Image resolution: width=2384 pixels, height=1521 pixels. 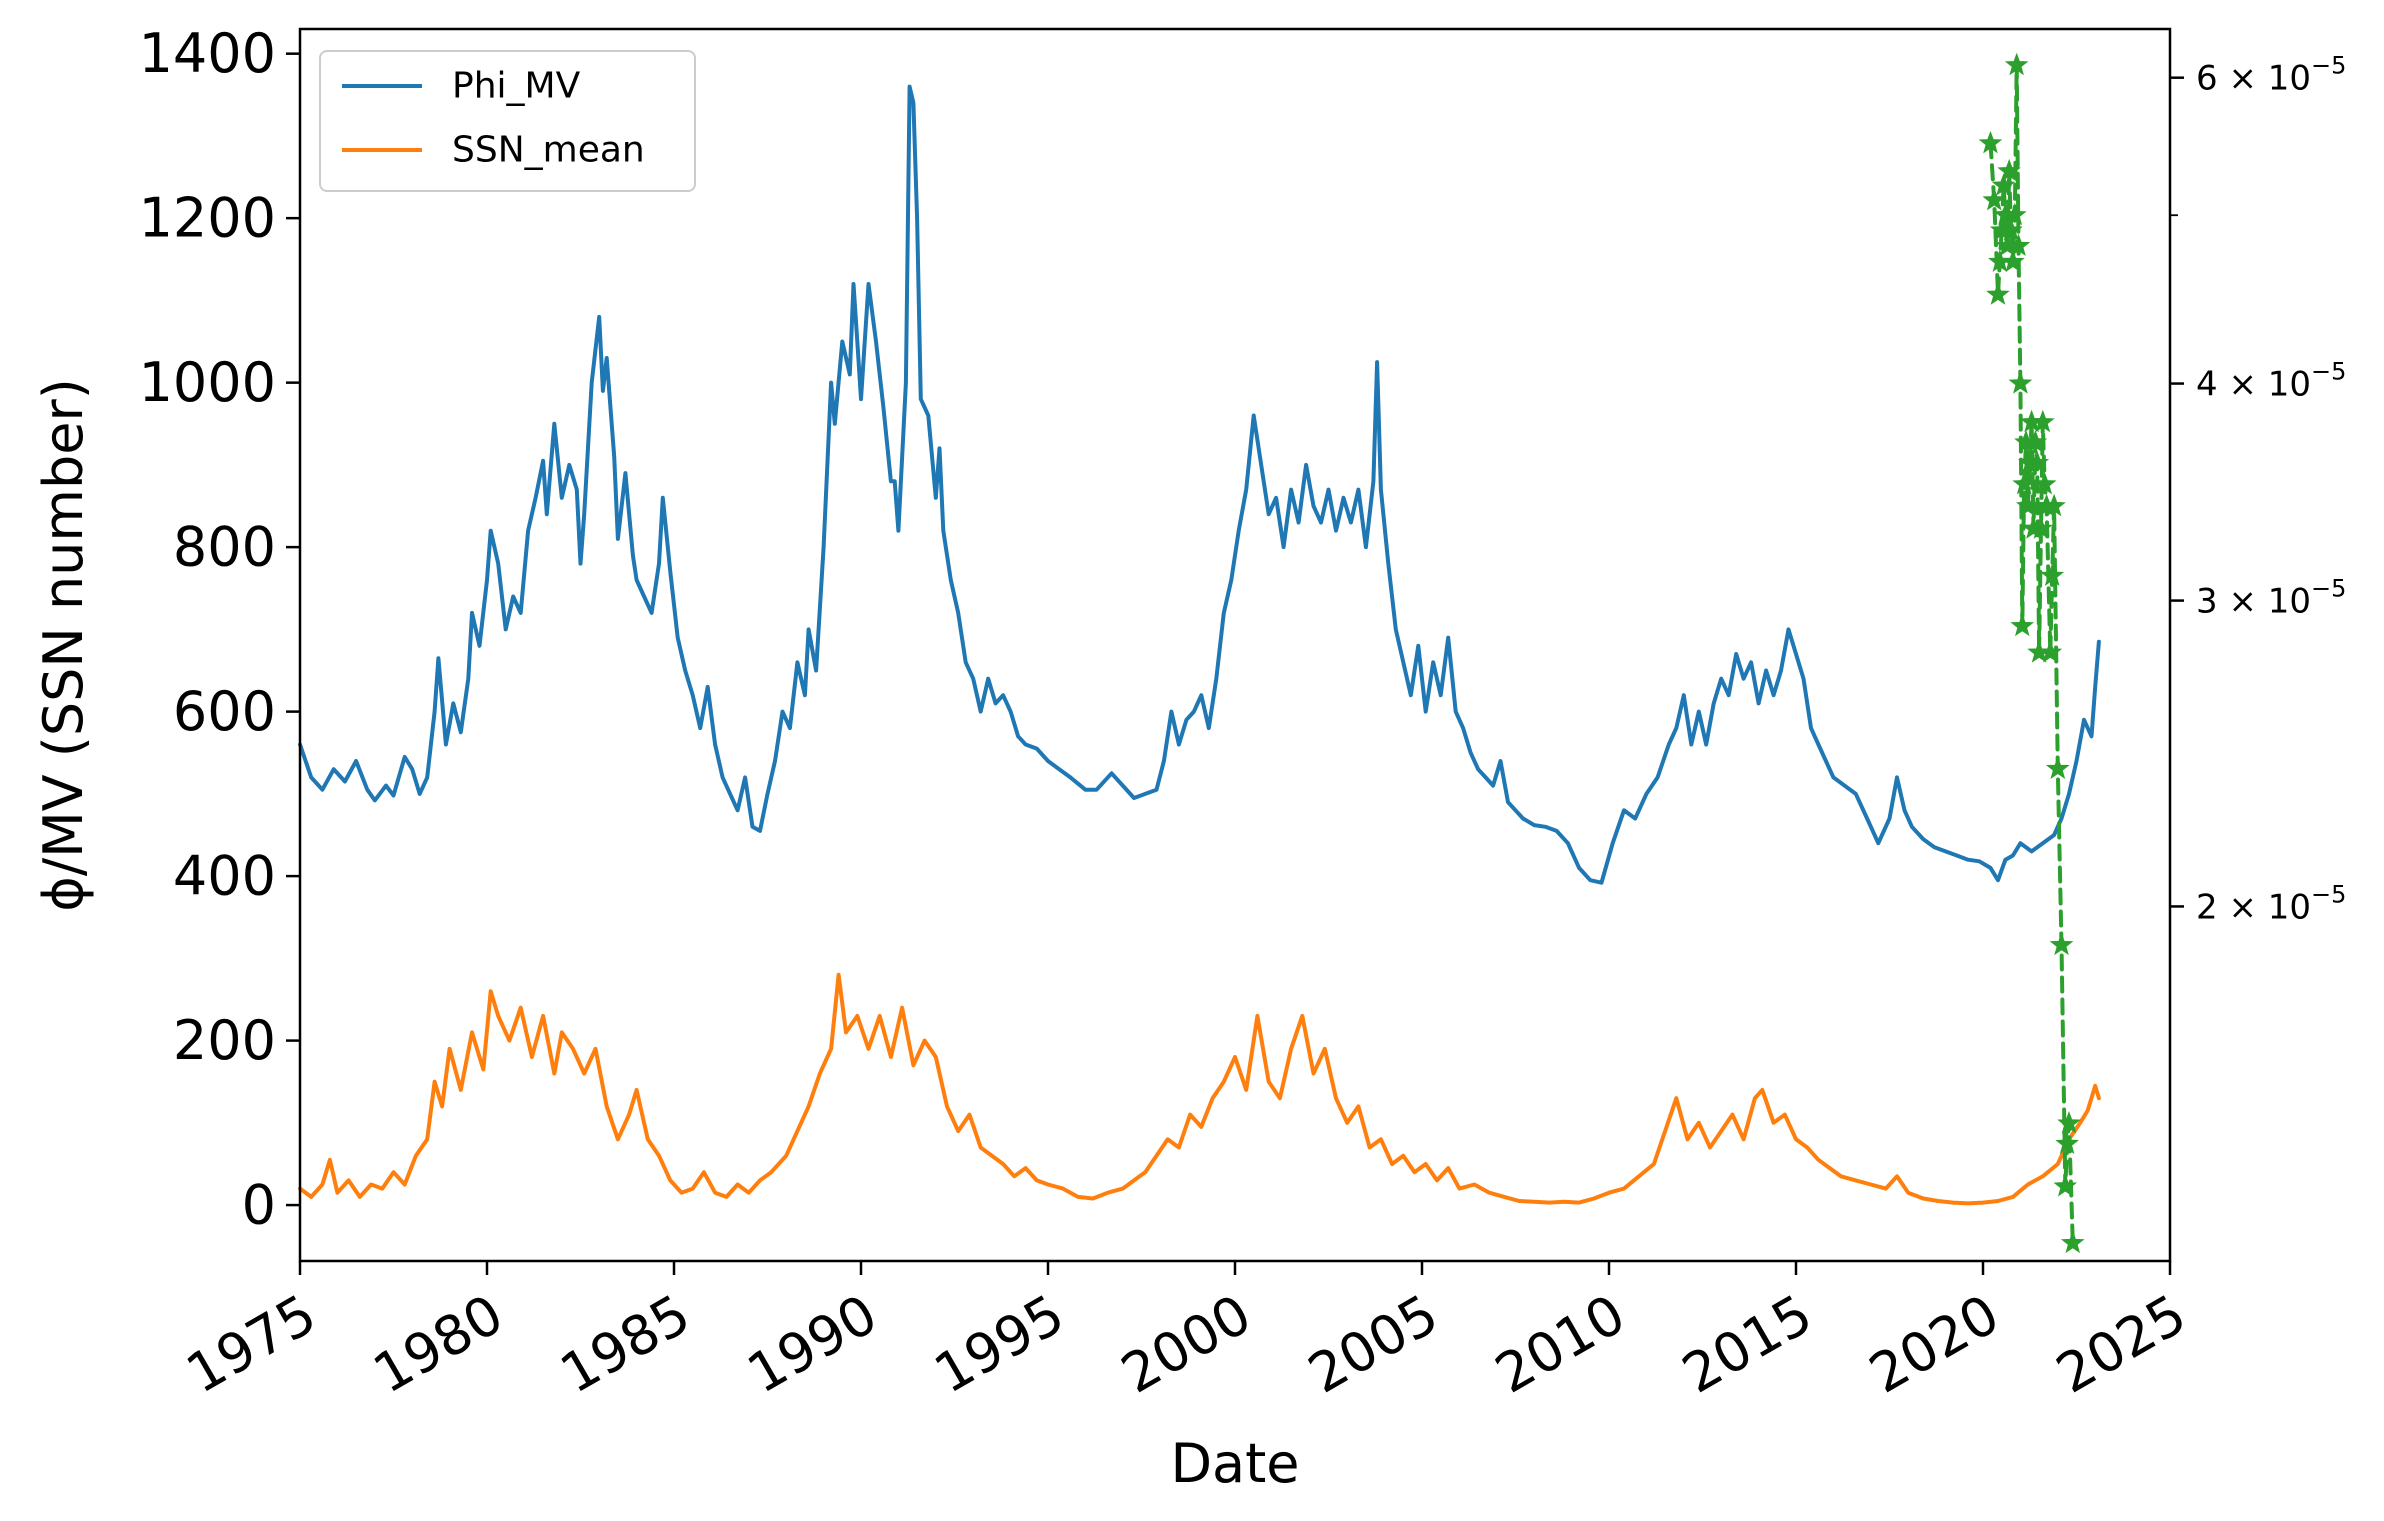 I want to click on y-tick-label: 600, so click(x=224, y=711).